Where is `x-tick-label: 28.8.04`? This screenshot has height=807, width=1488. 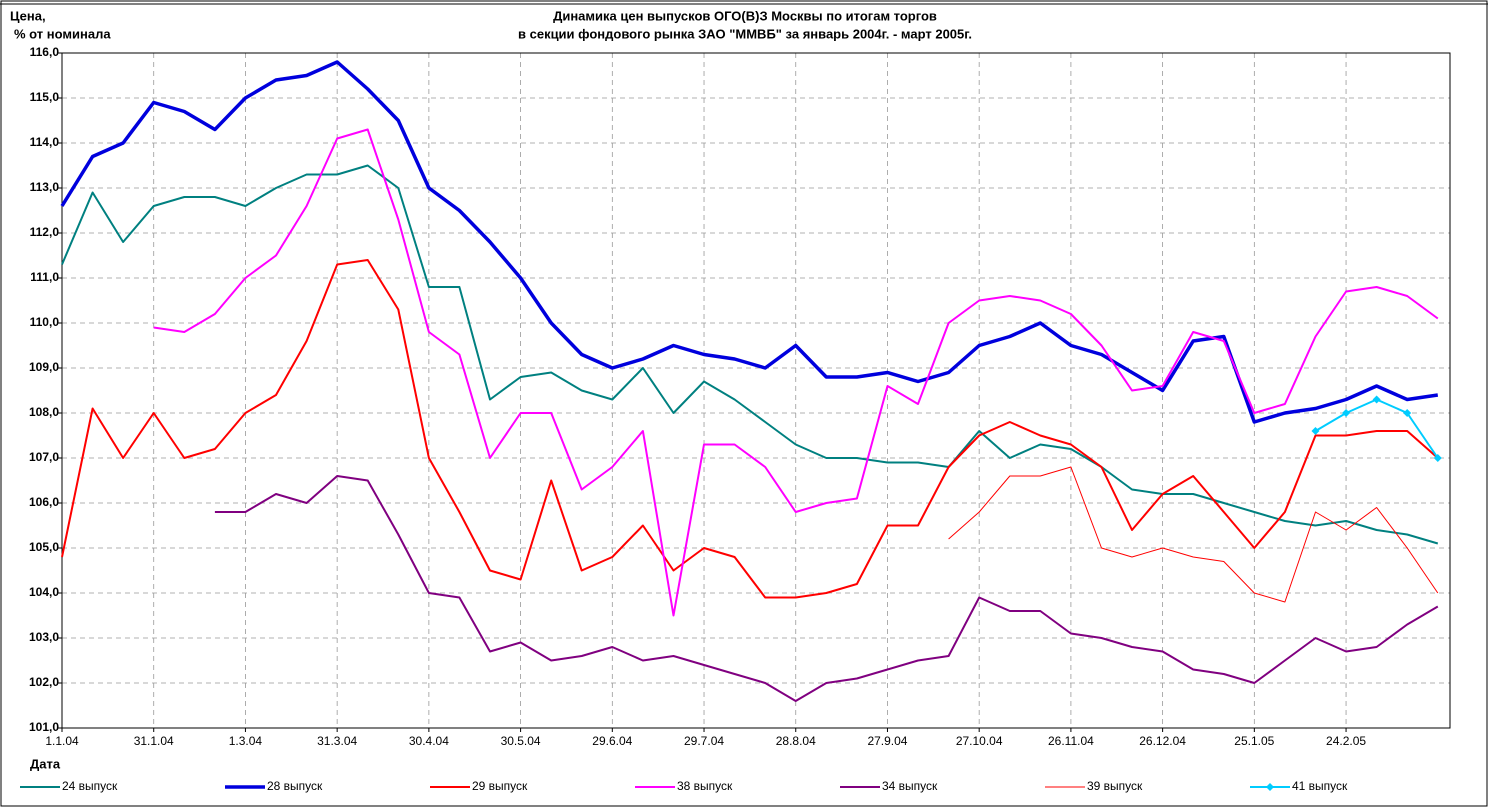
x-tick-label: 28.8.04 is located at coordinates (796, 741).